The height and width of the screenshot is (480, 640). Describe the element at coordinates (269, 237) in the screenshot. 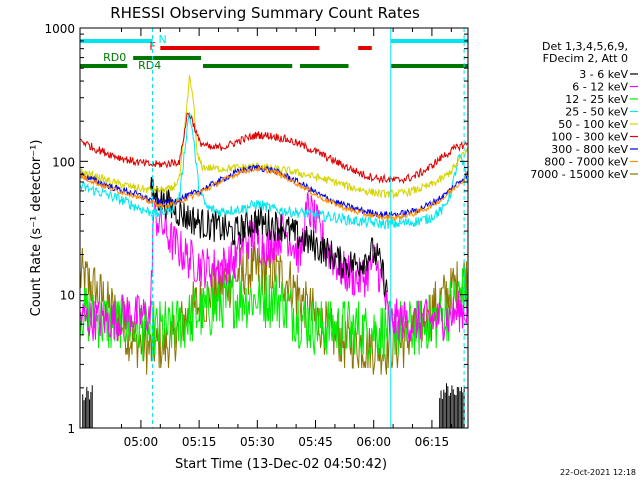

I see `series-3-6-kev` at that location.